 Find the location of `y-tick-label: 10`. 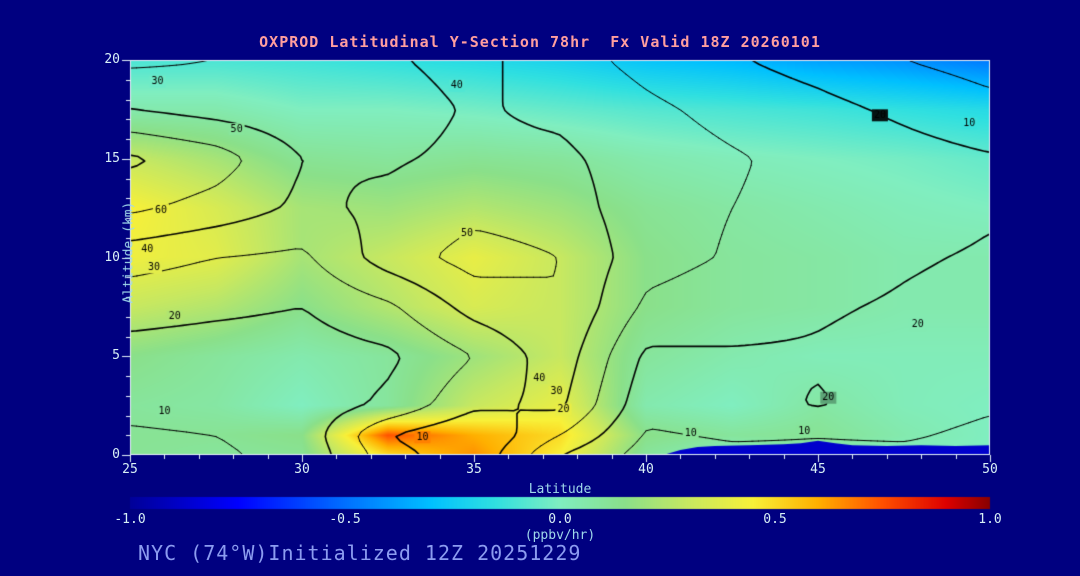

y-tick-label: 10 is located at coordinates (112, 257).